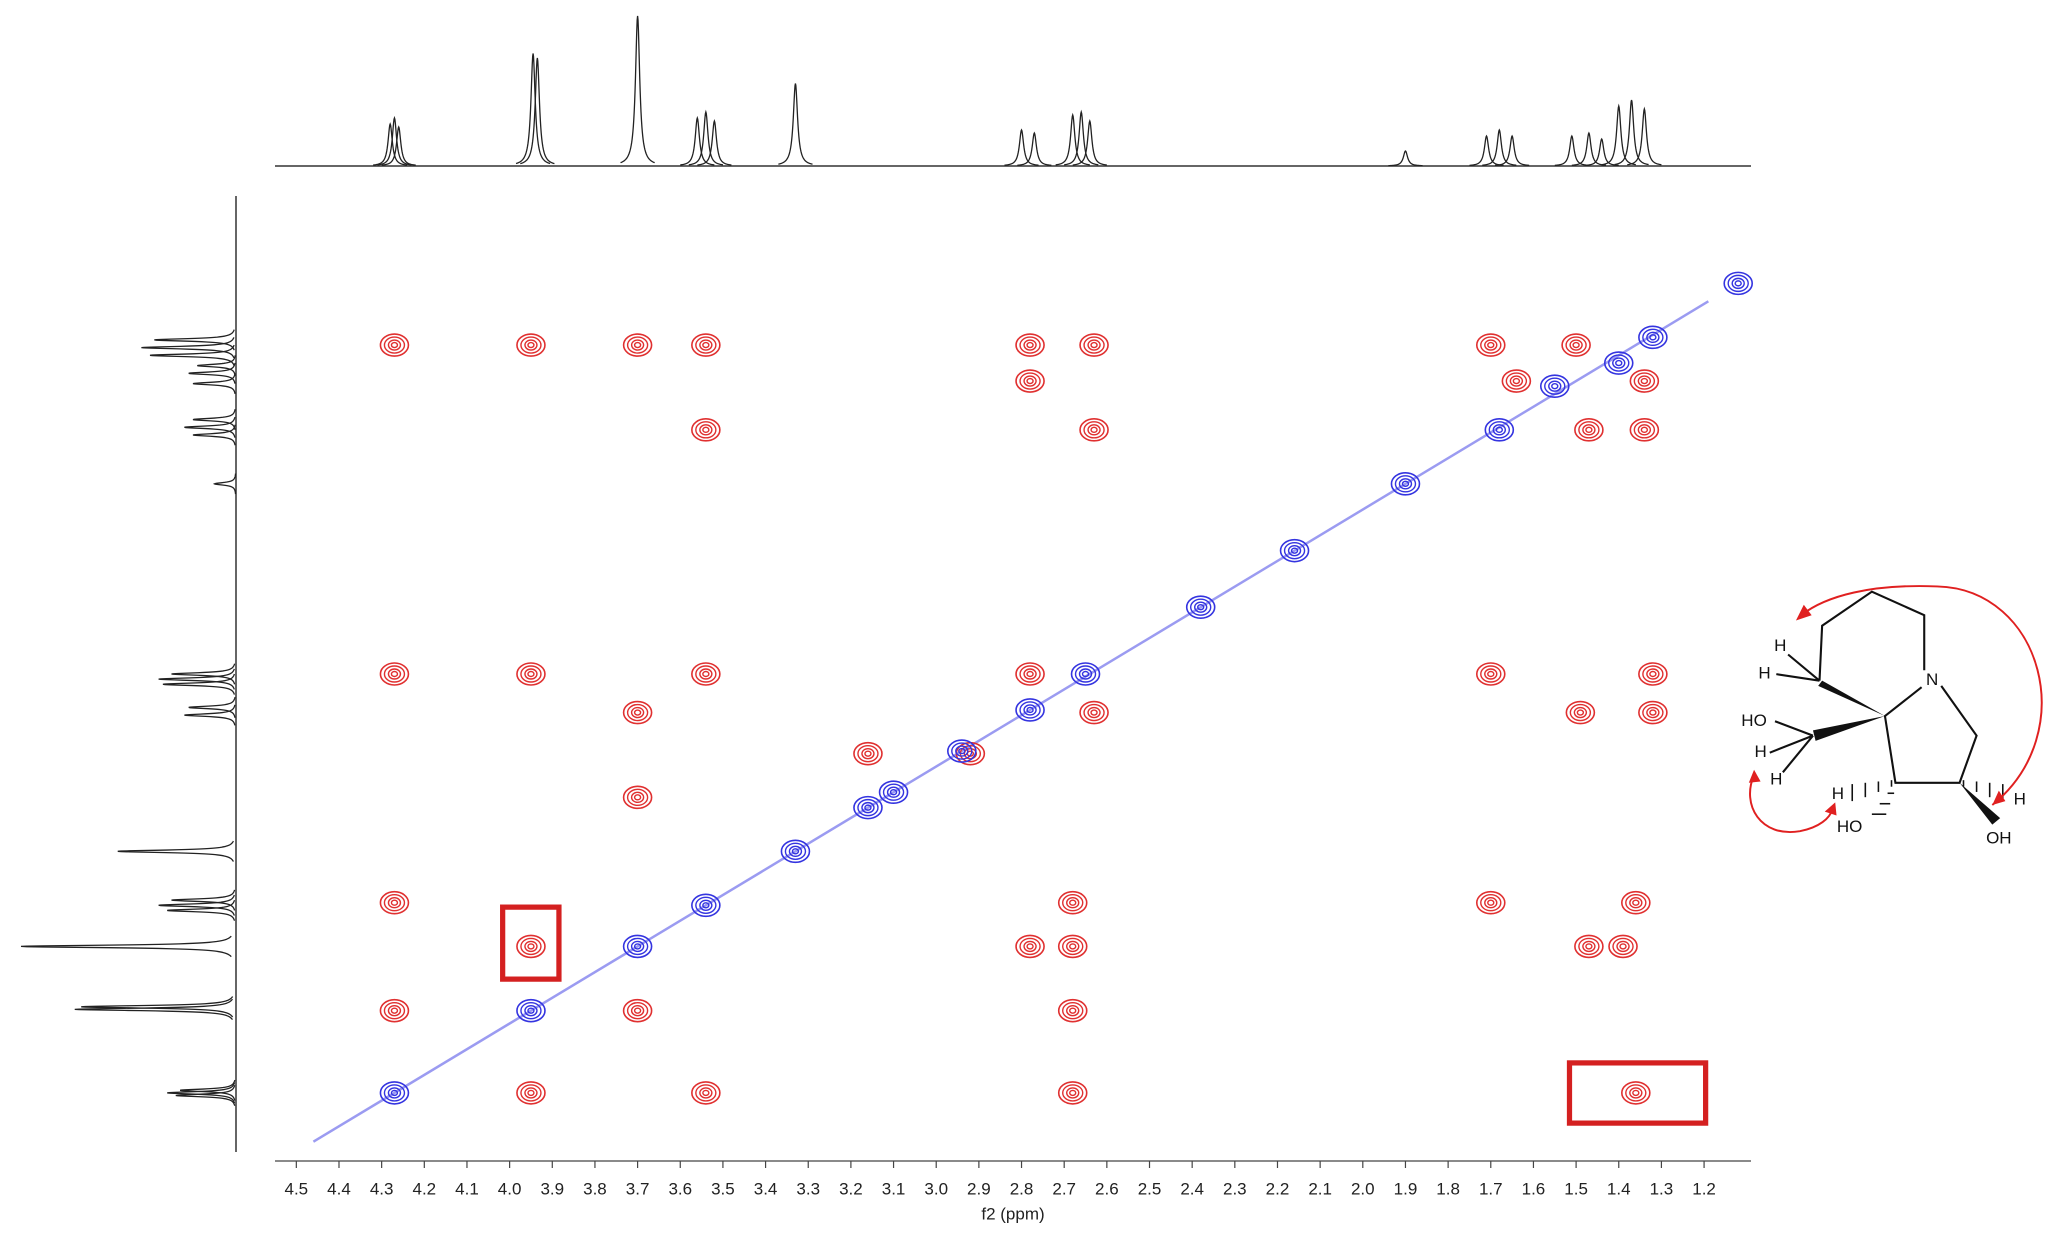  Describe the element at coordinates (424, 1188) in the screenshot. I see `x-tick-label: 4.2` at that location.